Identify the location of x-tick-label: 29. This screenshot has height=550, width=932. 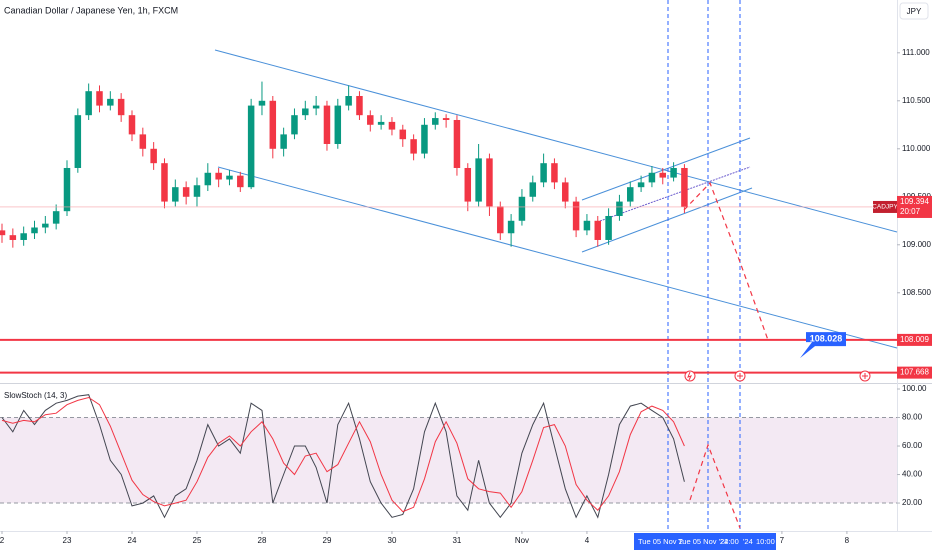
(327, 540).